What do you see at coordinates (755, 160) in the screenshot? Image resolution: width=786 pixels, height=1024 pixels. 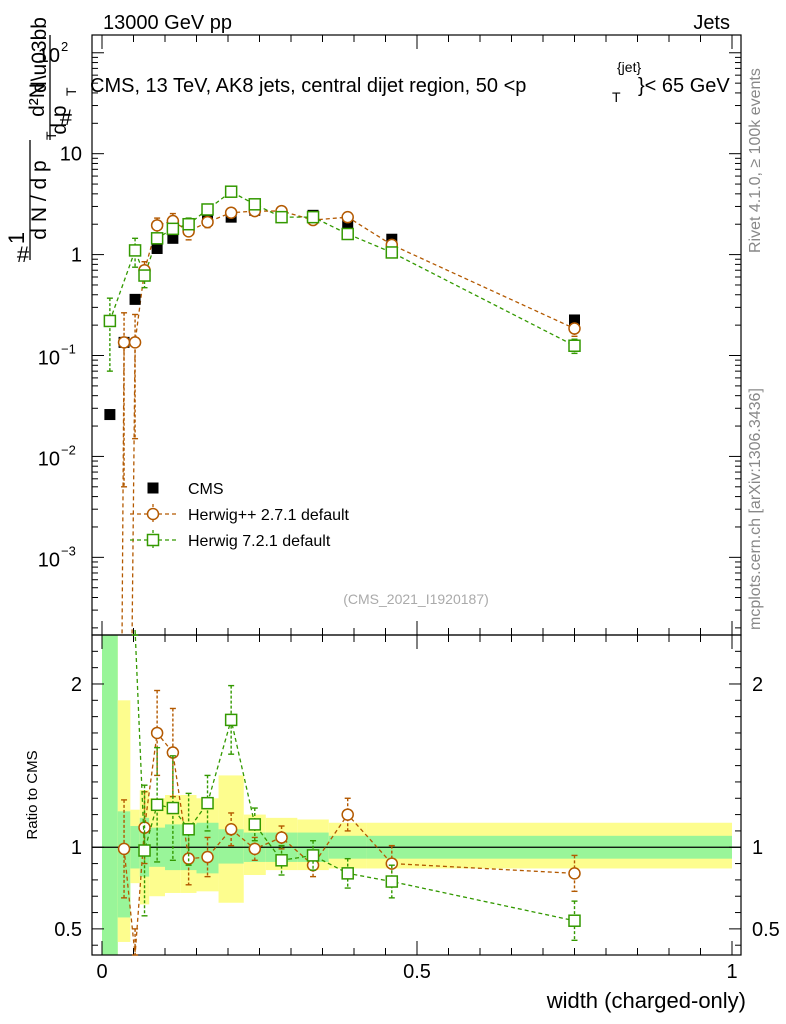 I see `rivet-label: Rivet 4.1.0, ≥ 100k events` at bounding box center [755, 160].